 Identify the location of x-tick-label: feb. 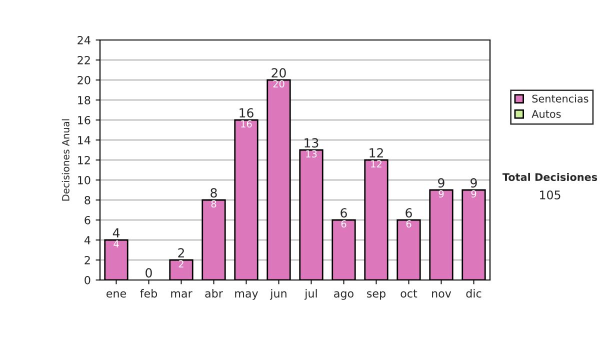
(149, 293).